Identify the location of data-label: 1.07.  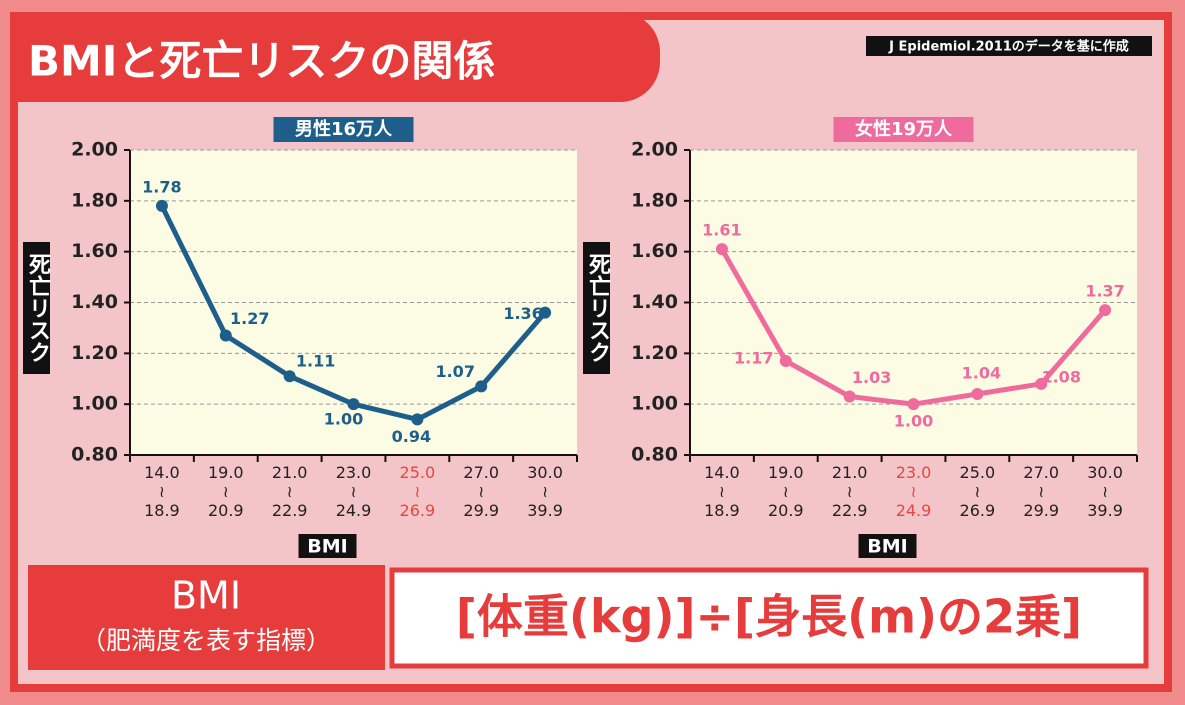
(454, 371).